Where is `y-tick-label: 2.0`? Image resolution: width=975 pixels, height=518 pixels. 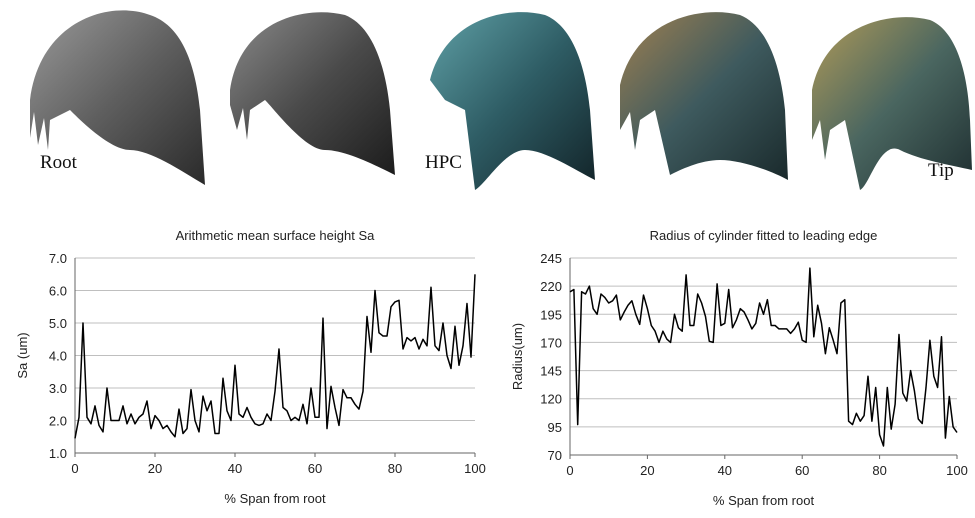 y-tick-label: 2.0 is located at coordinates (58, 421).